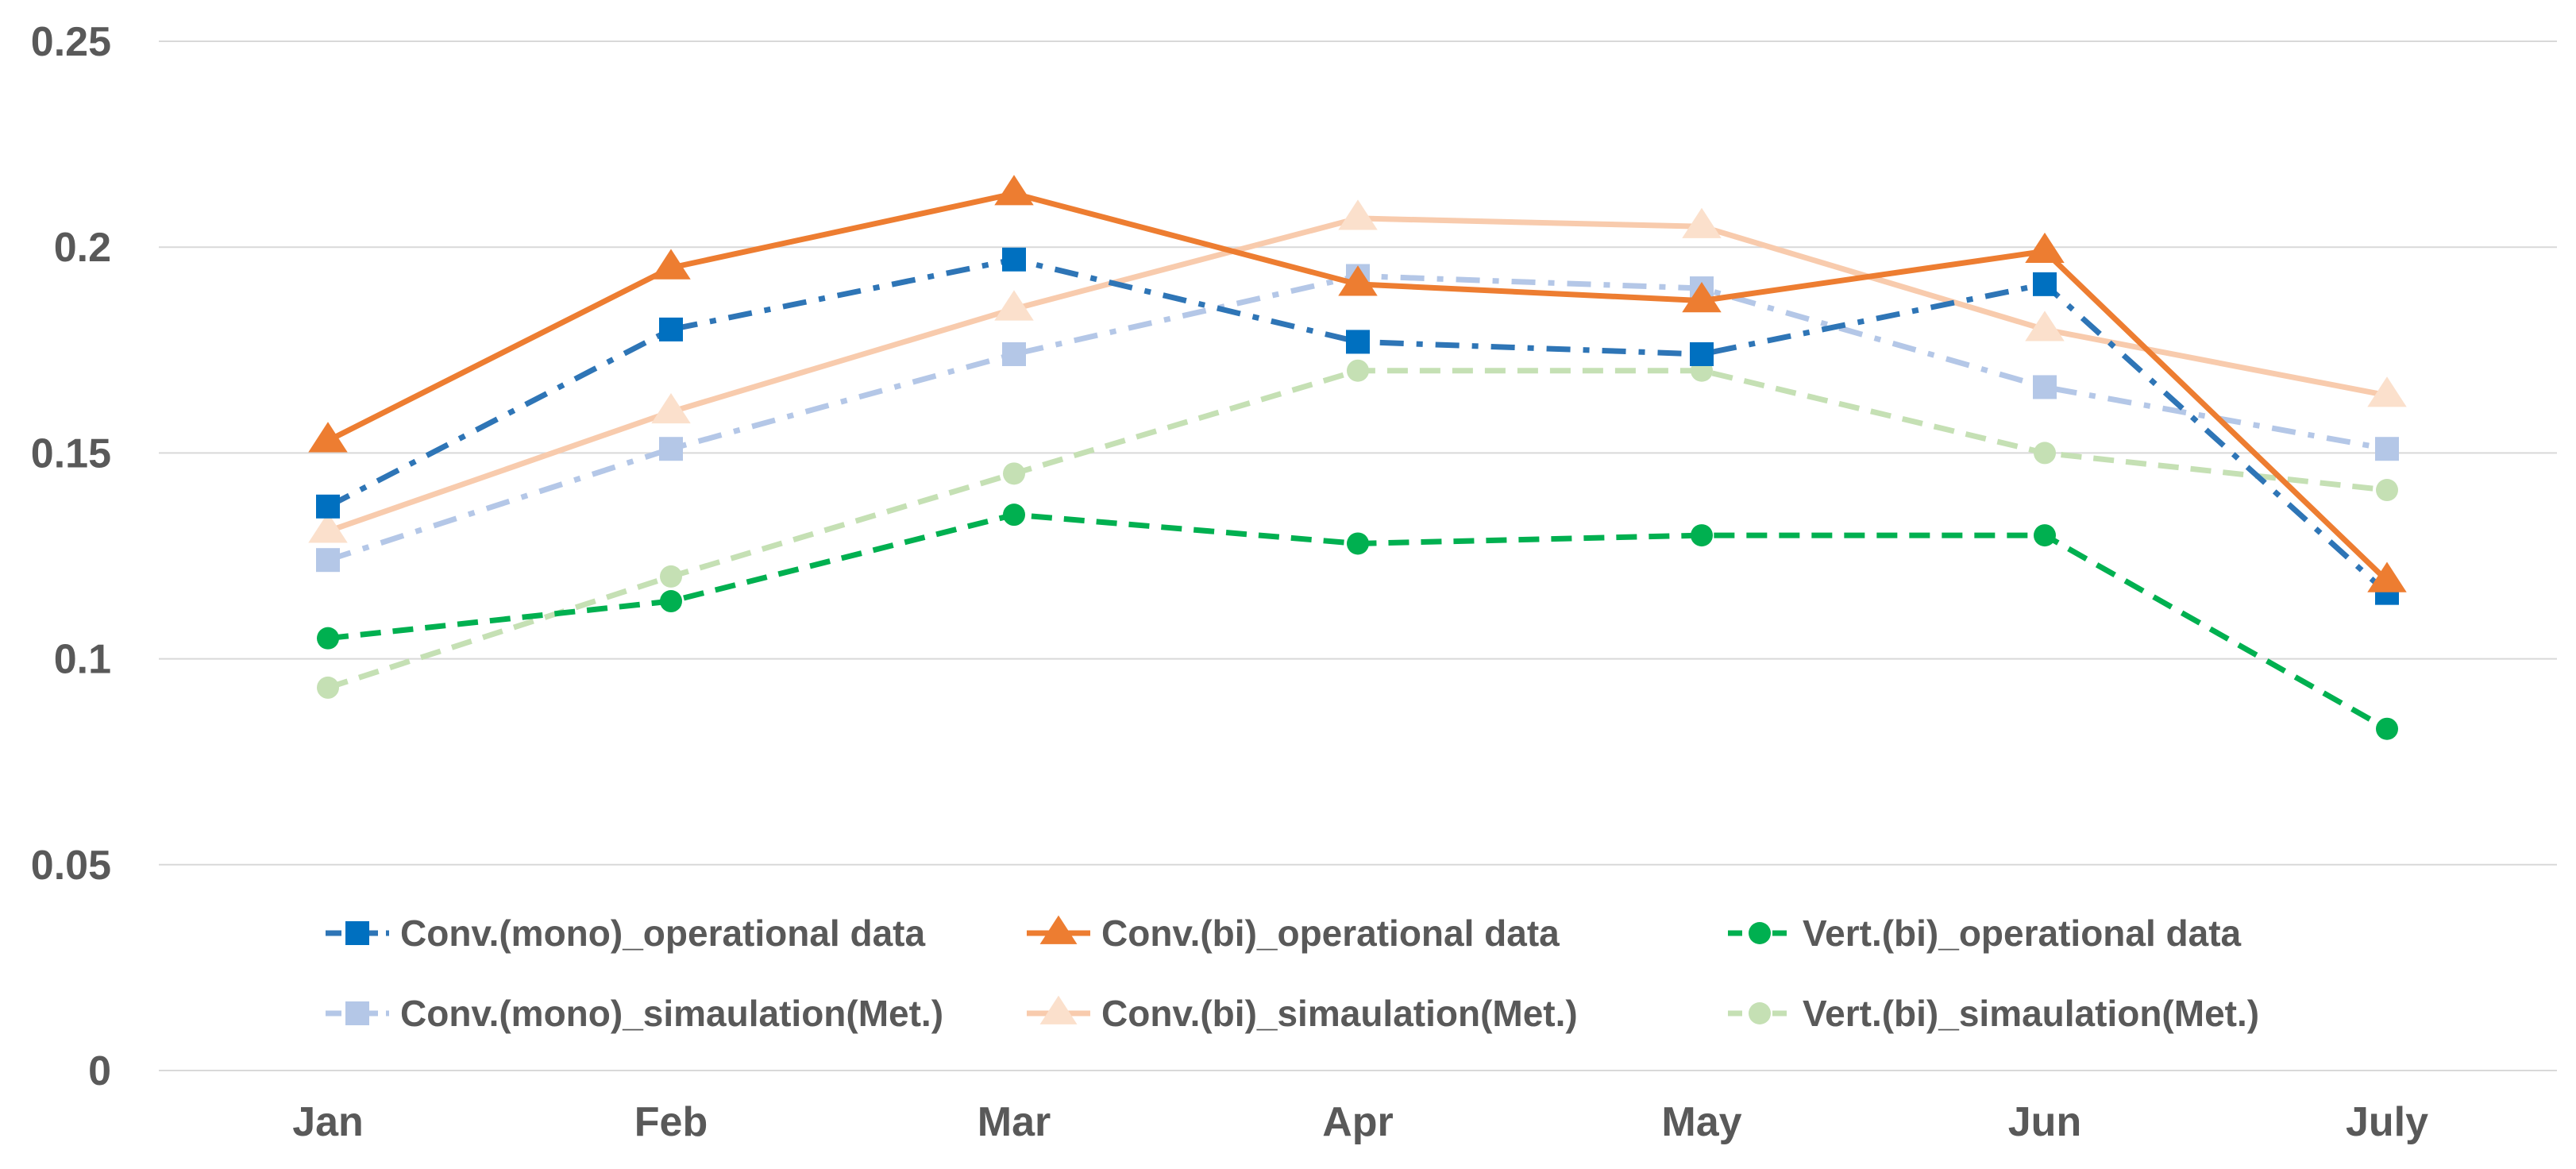 The image size is (2576, 1169). Describe the element at coordinates (82, 660) in the screenshot. I see `y-tick-label: 0.1` at that location.